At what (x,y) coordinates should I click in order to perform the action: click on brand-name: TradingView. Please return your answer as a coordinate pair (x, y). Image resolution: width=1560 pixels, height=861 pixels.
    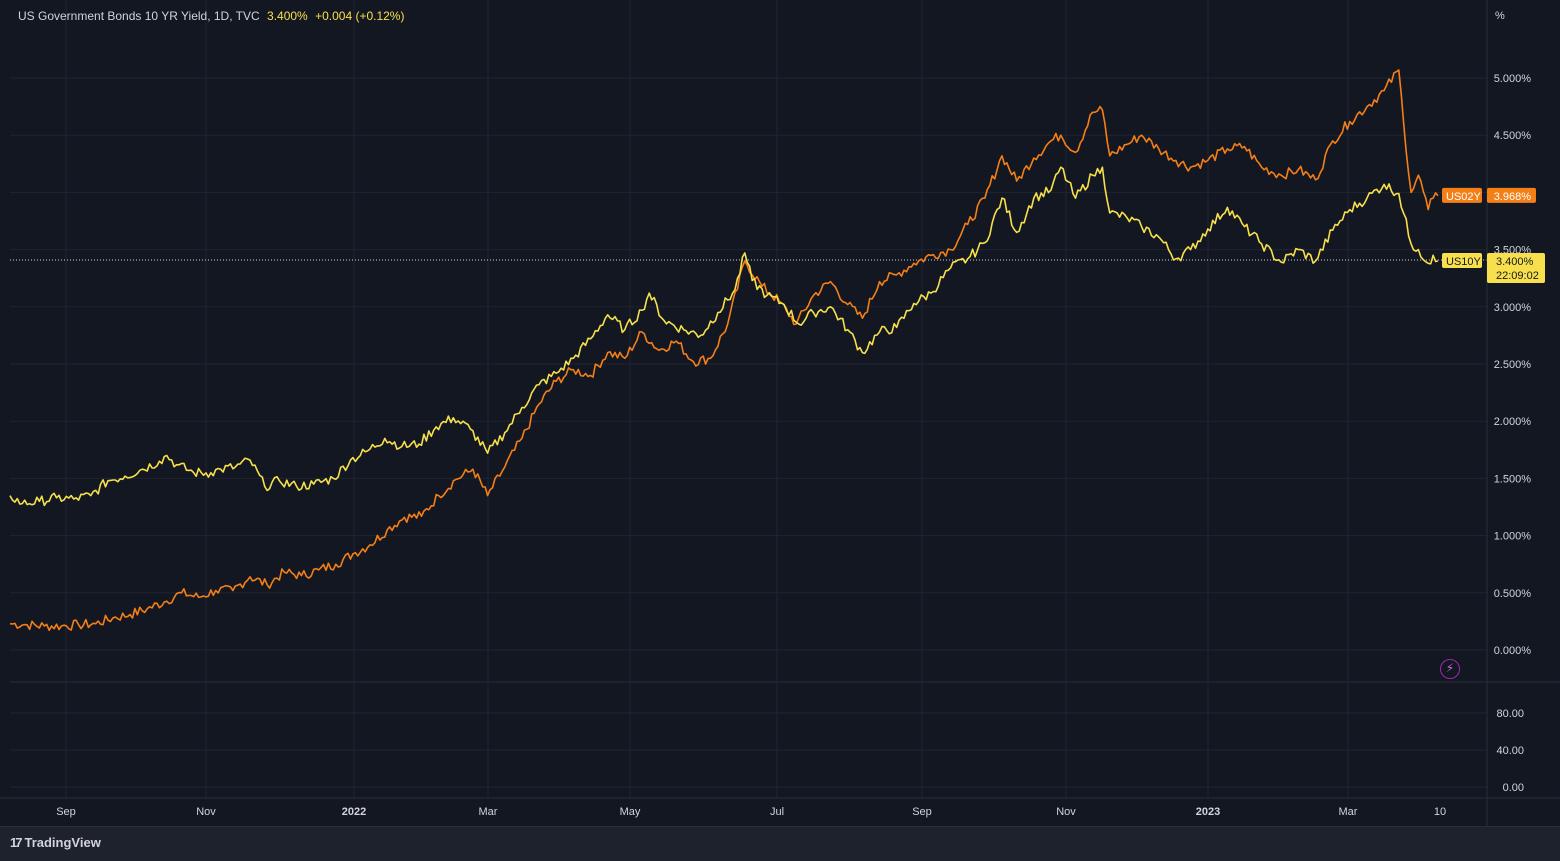
    Looking at the image, I should click on (62, 842).